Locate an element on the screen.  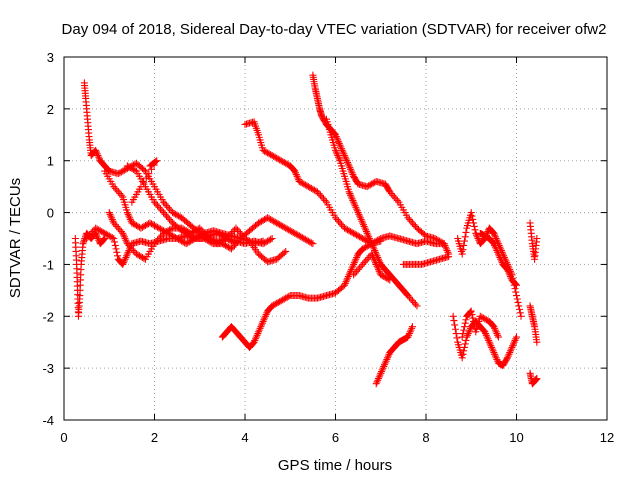
x-tick-label: 4 is located at coordinates (244, 437).